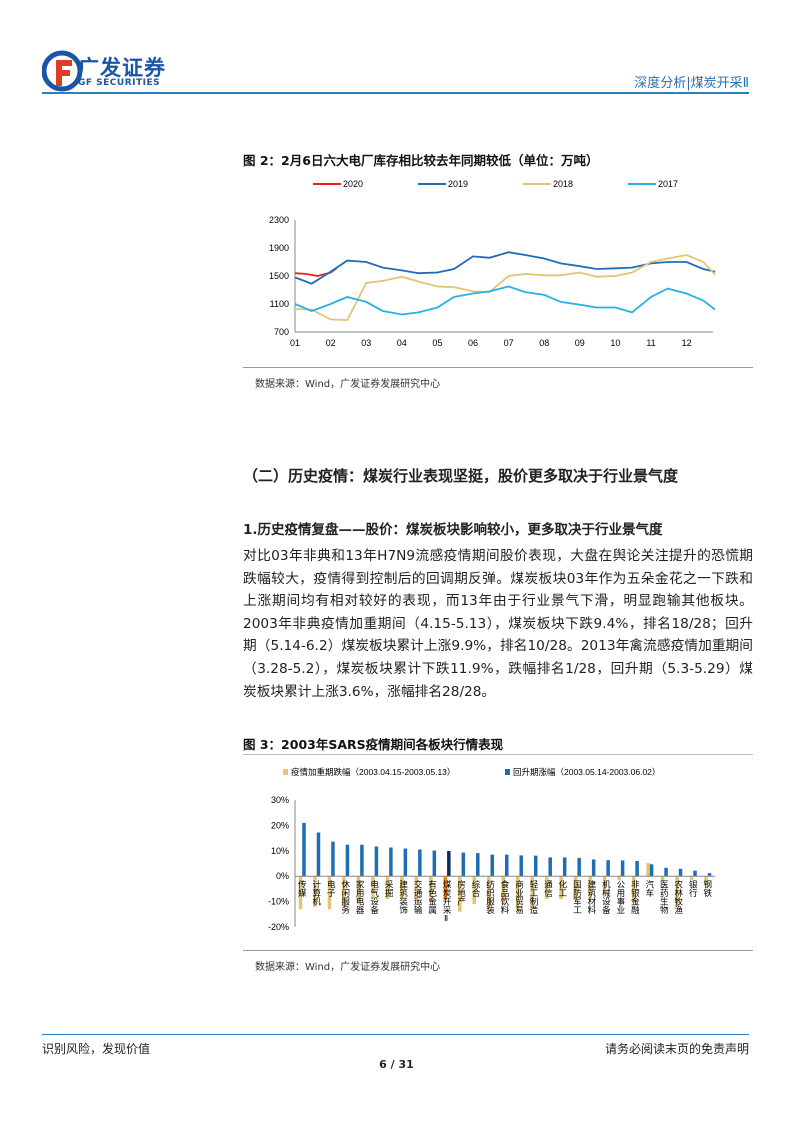 The width and height of the screenshot is (793, 1122). Describe the element at coordinates (366, 343) in the screenshot. I see `x-tick-label: 03` at that location.